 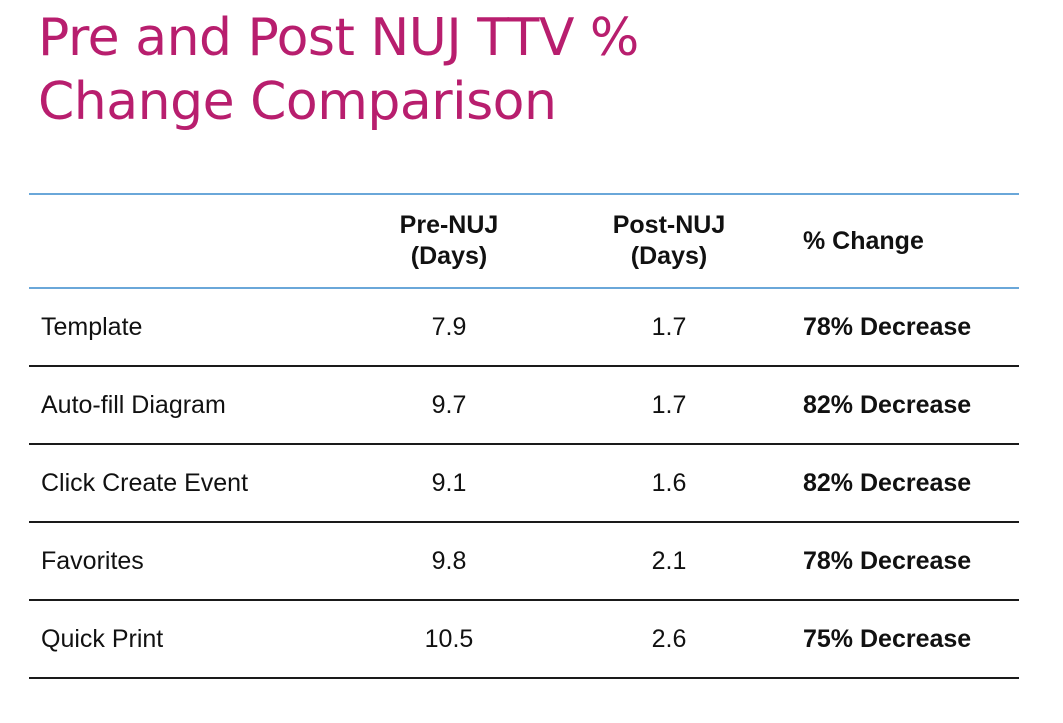 What do you see at coordinates (449, 560) in the screenshot?
I see `row-pre-nuj-cell: 9.8` at bounding box center [449, 560].